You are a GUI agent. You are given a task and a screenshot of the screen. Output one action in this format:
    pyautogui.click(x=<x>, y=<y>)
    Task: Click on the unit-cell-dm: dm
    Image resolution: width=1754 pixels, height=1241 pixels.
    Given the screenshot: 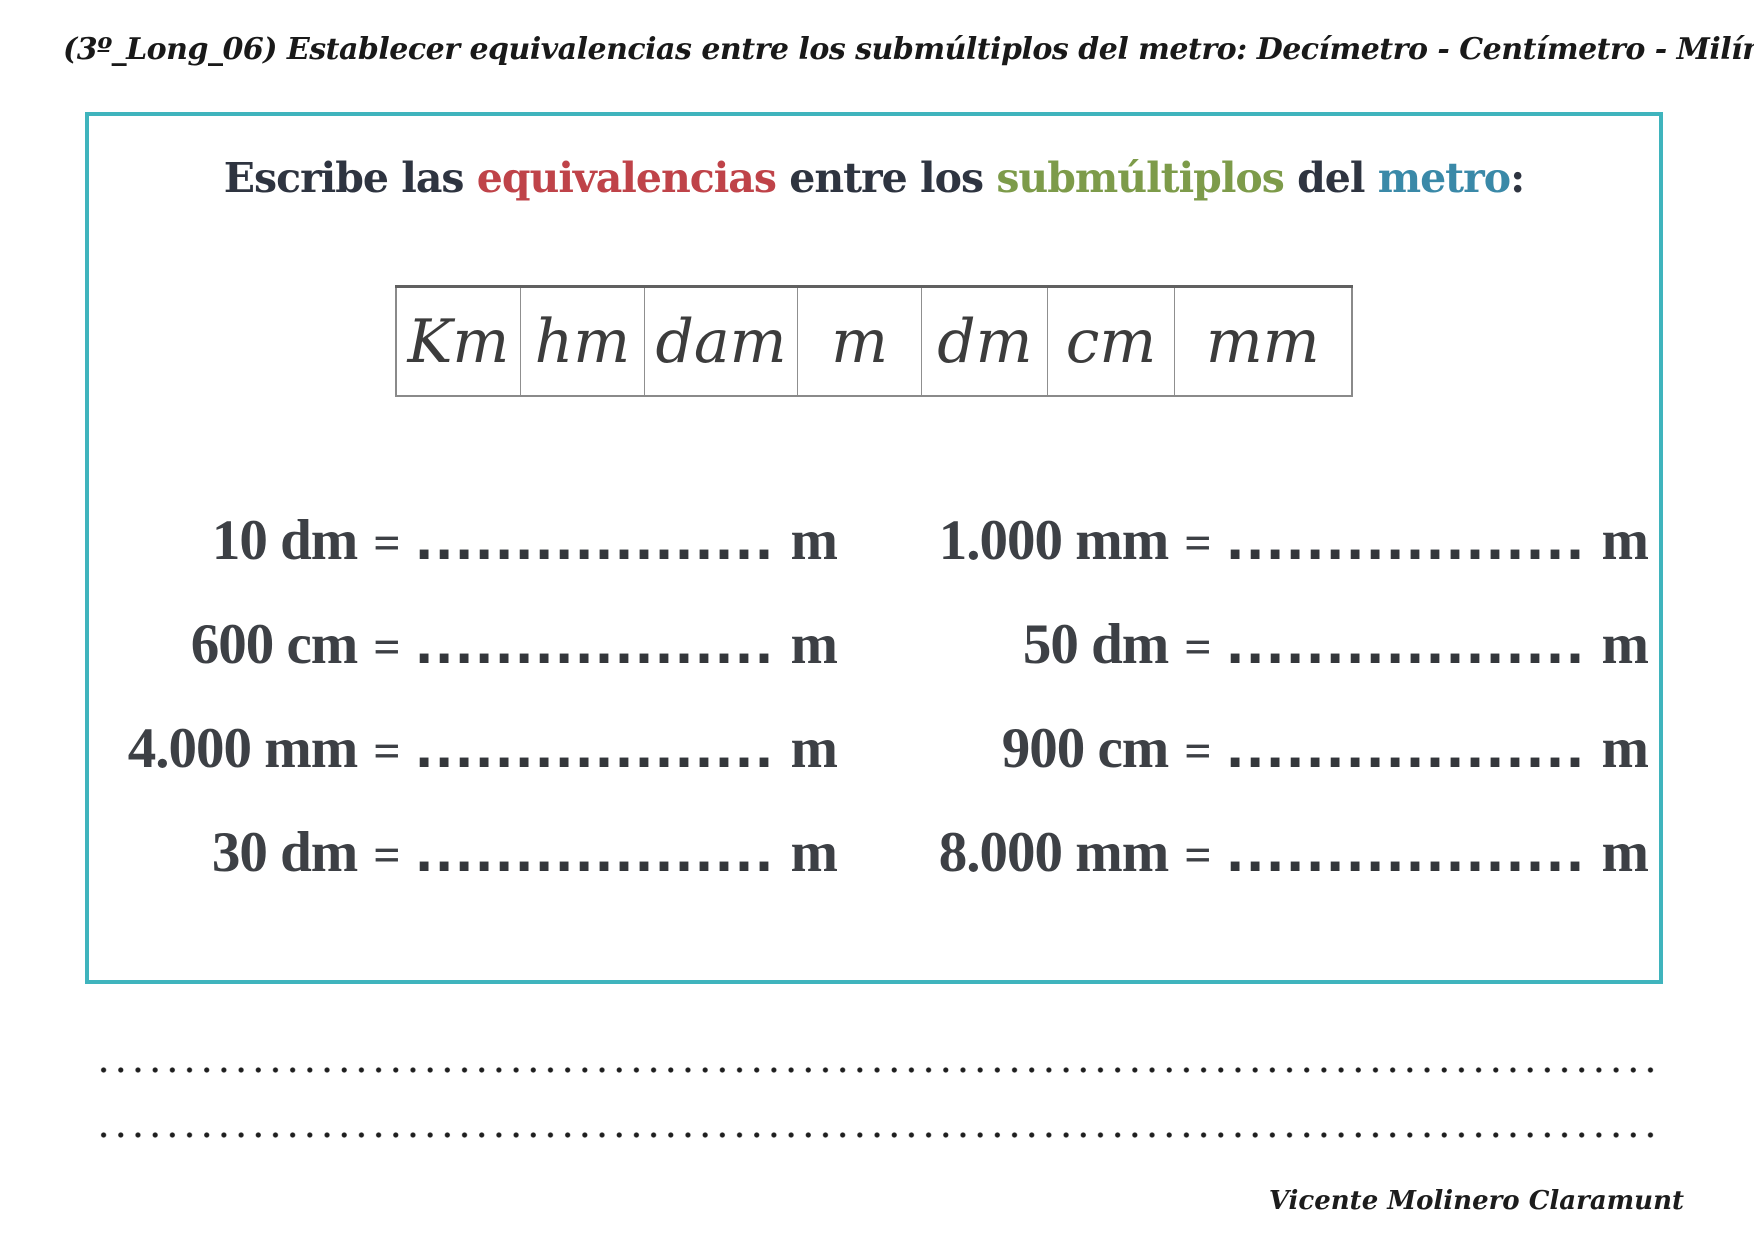 What is the action you would take?
    pyautogui.click(x=985, y=341)
    